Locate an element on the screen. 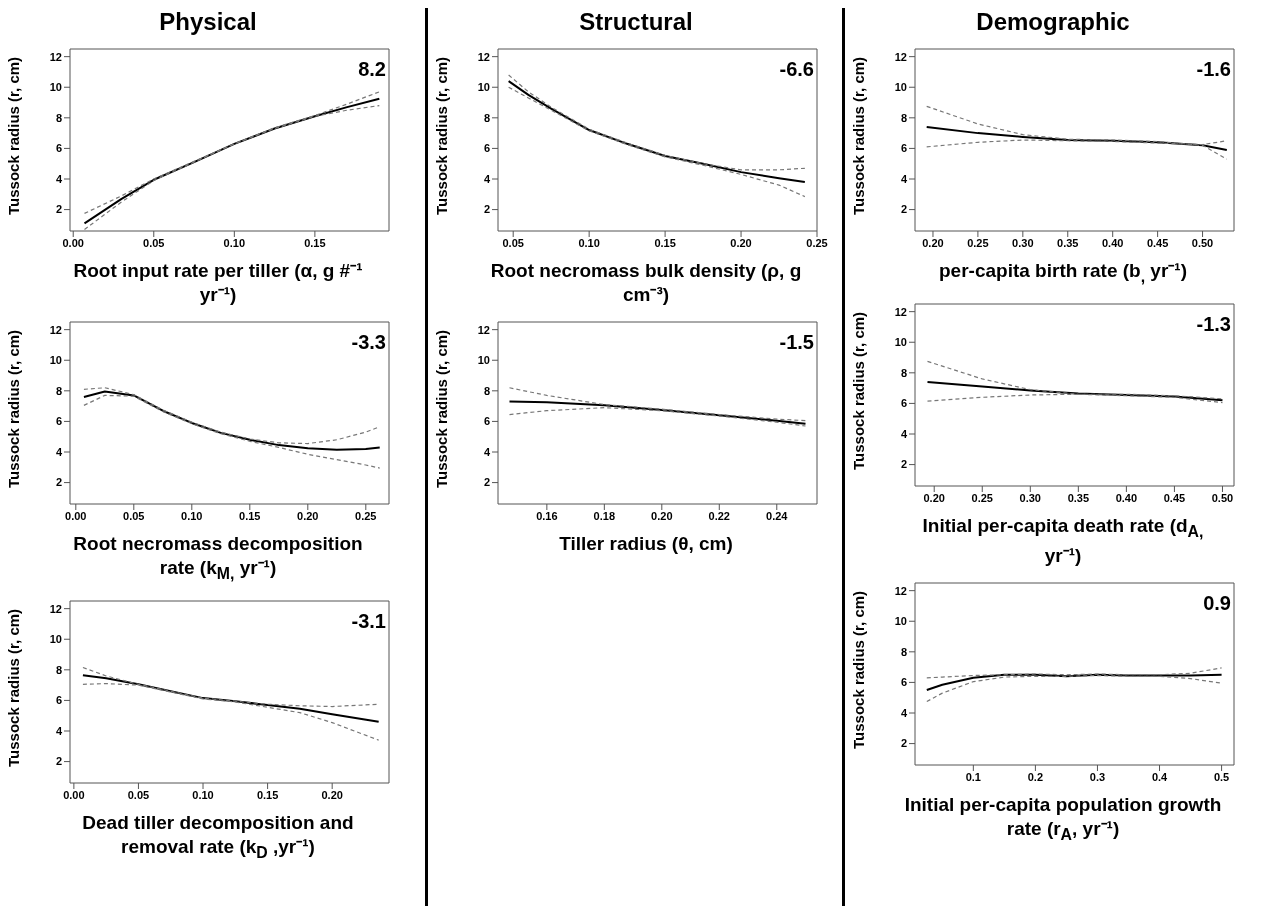 The height and width of the screenshot is (914, 1267). x-tick-label: 0.16 is located at coordinates (547, 515).